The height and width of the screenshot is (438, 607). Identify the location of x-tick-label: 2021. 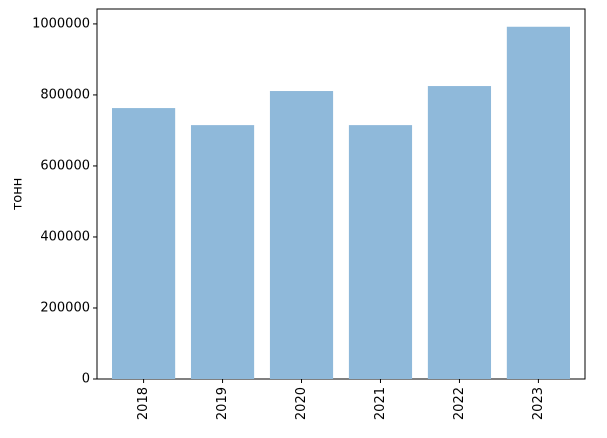
(380, 403).